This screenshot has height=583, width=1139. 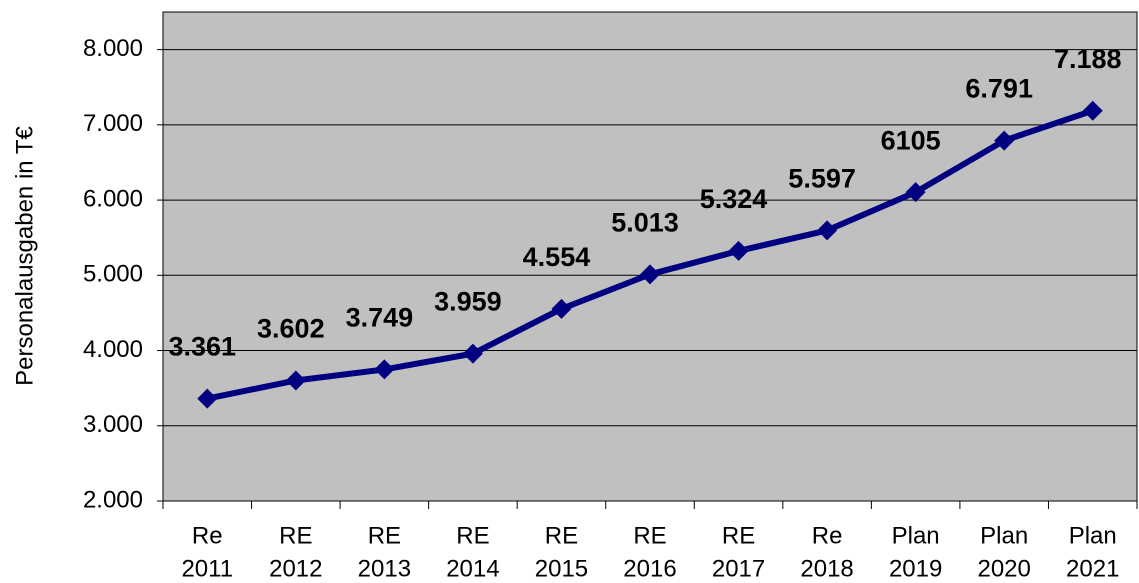 I want to click on y-tick-label: 5.000, so click(x=113, y=274).